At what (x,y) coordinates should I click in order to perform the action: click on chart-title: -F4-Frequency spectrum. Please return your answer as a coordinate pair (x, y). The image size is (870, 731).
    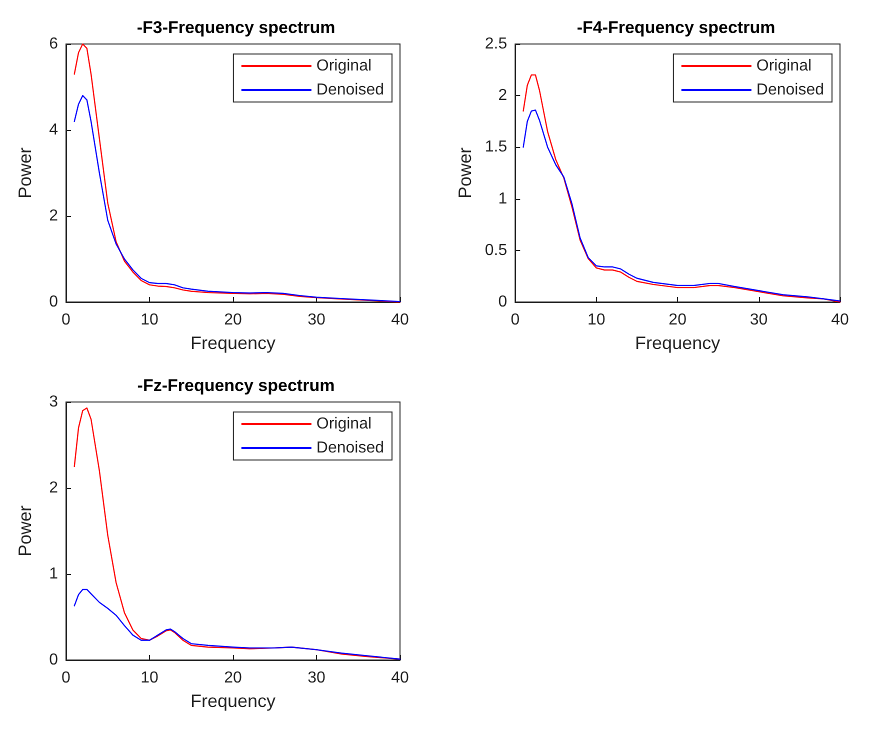
    Looking at the image, I should click on (676, 27).